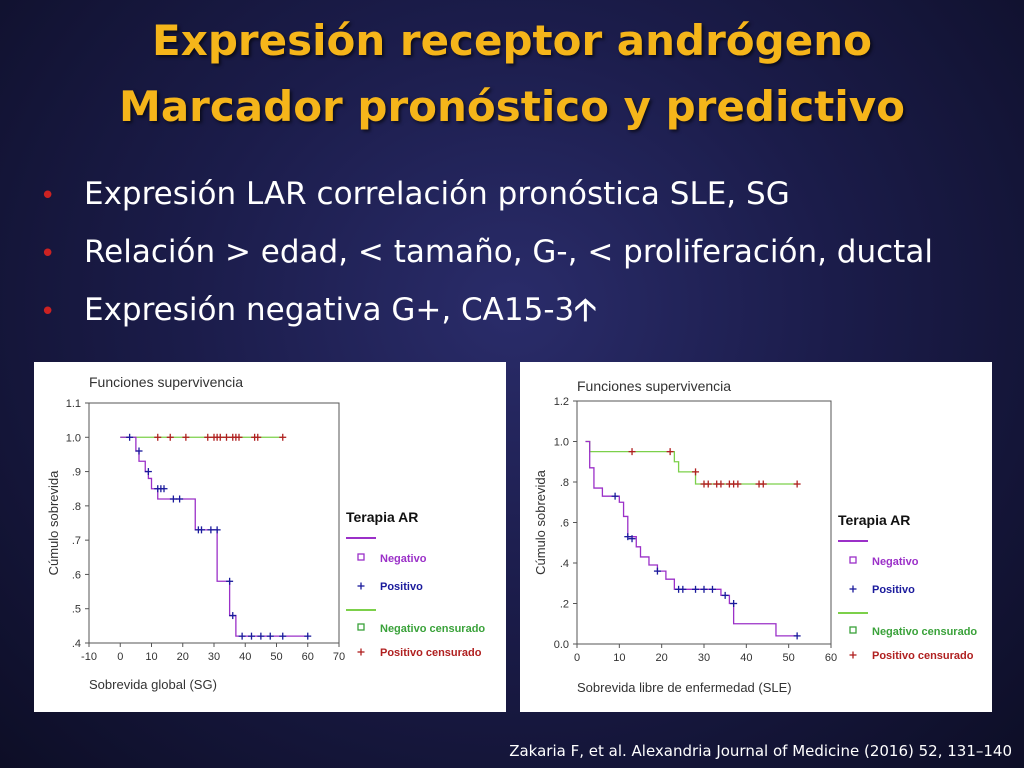 The width and height of the screenshot is (1024, 768). Describe the element at coordinates (166, 382) in the screenshot. I see `chart-title: Funciones supervivencia` at that location.